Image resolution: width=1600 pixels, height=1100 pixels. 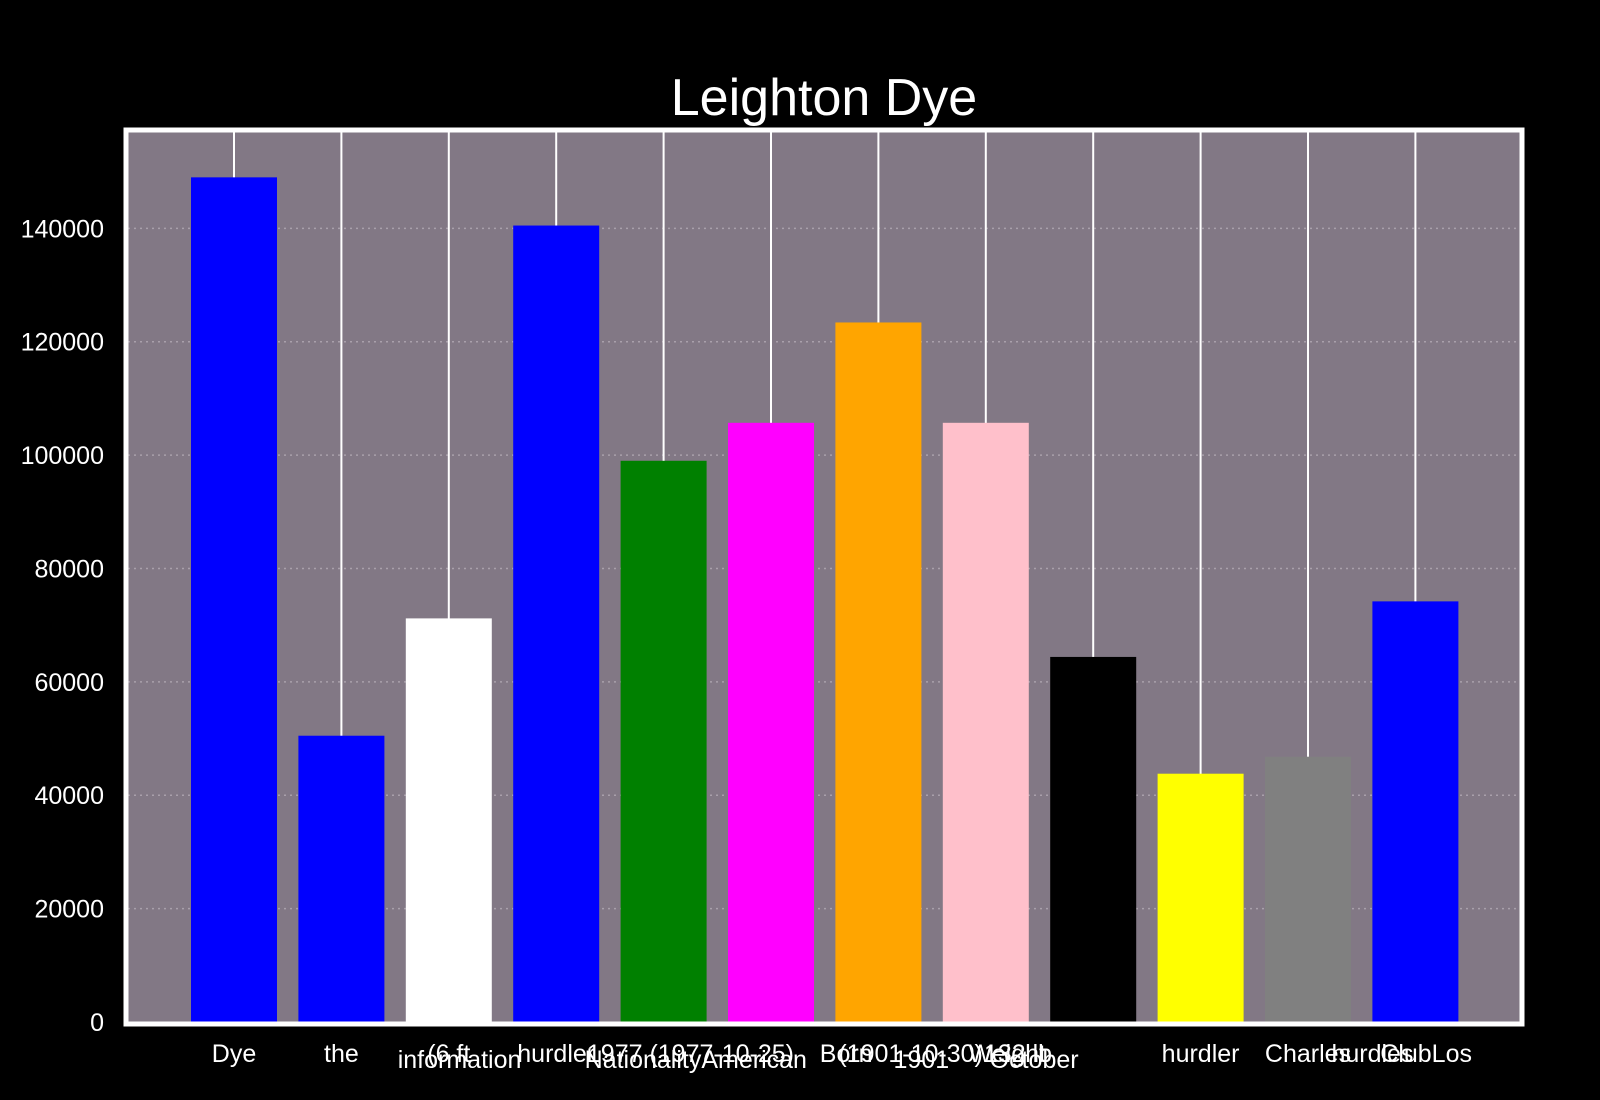 I want to click on x-tick-label: October, so click(x=1034, y=1060).